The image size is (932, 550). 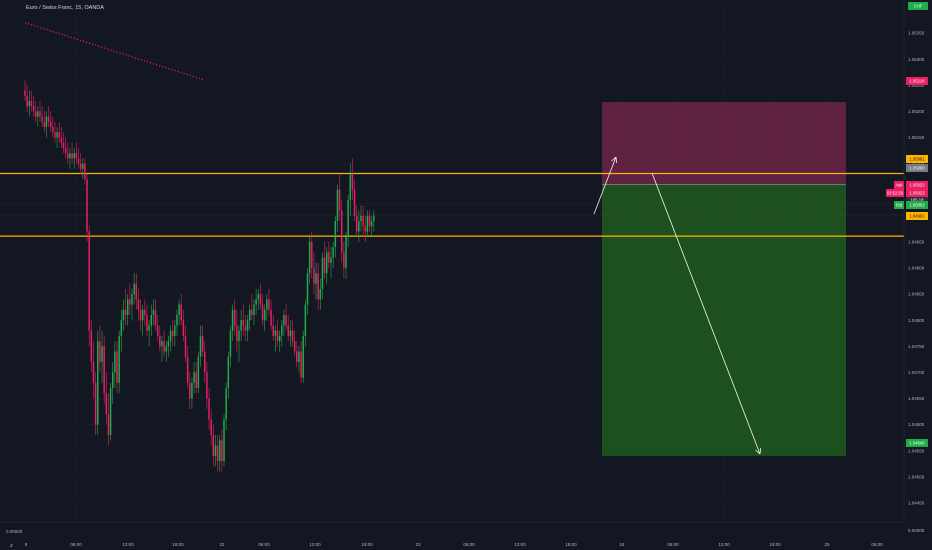 What do you see at coordinates (918, 6) in the screenshot?
I see `currency-badge` at bounding box center [918, 6].